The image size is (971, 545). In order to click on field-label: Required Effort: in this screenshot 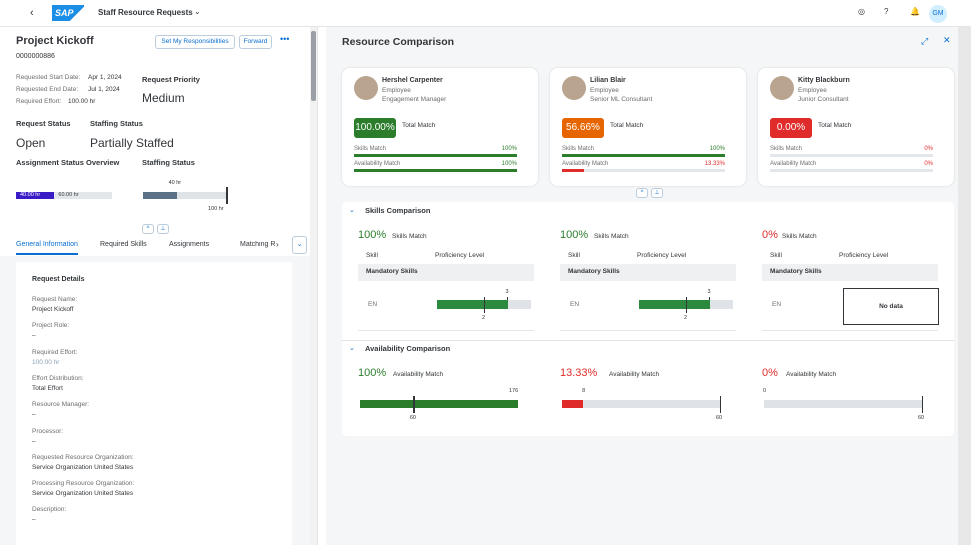, I will do `click(55, 352)`.